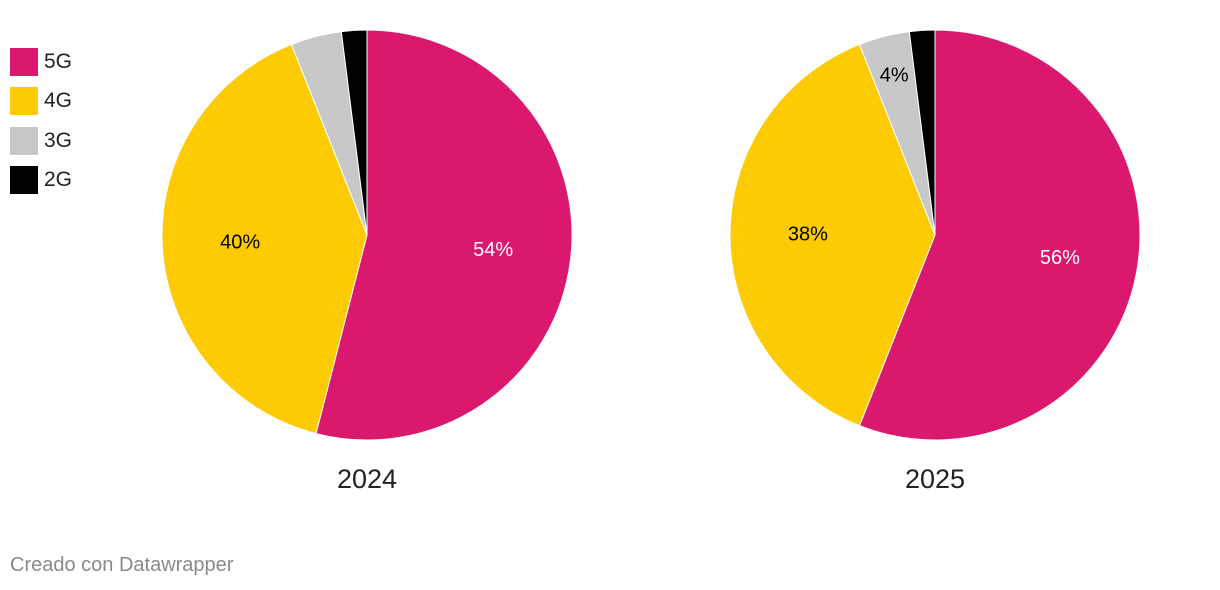  What do you see at coordinates (58, 180) in the screenshot?
I see `legend-label: 2G` at bounding box center [58, 180].